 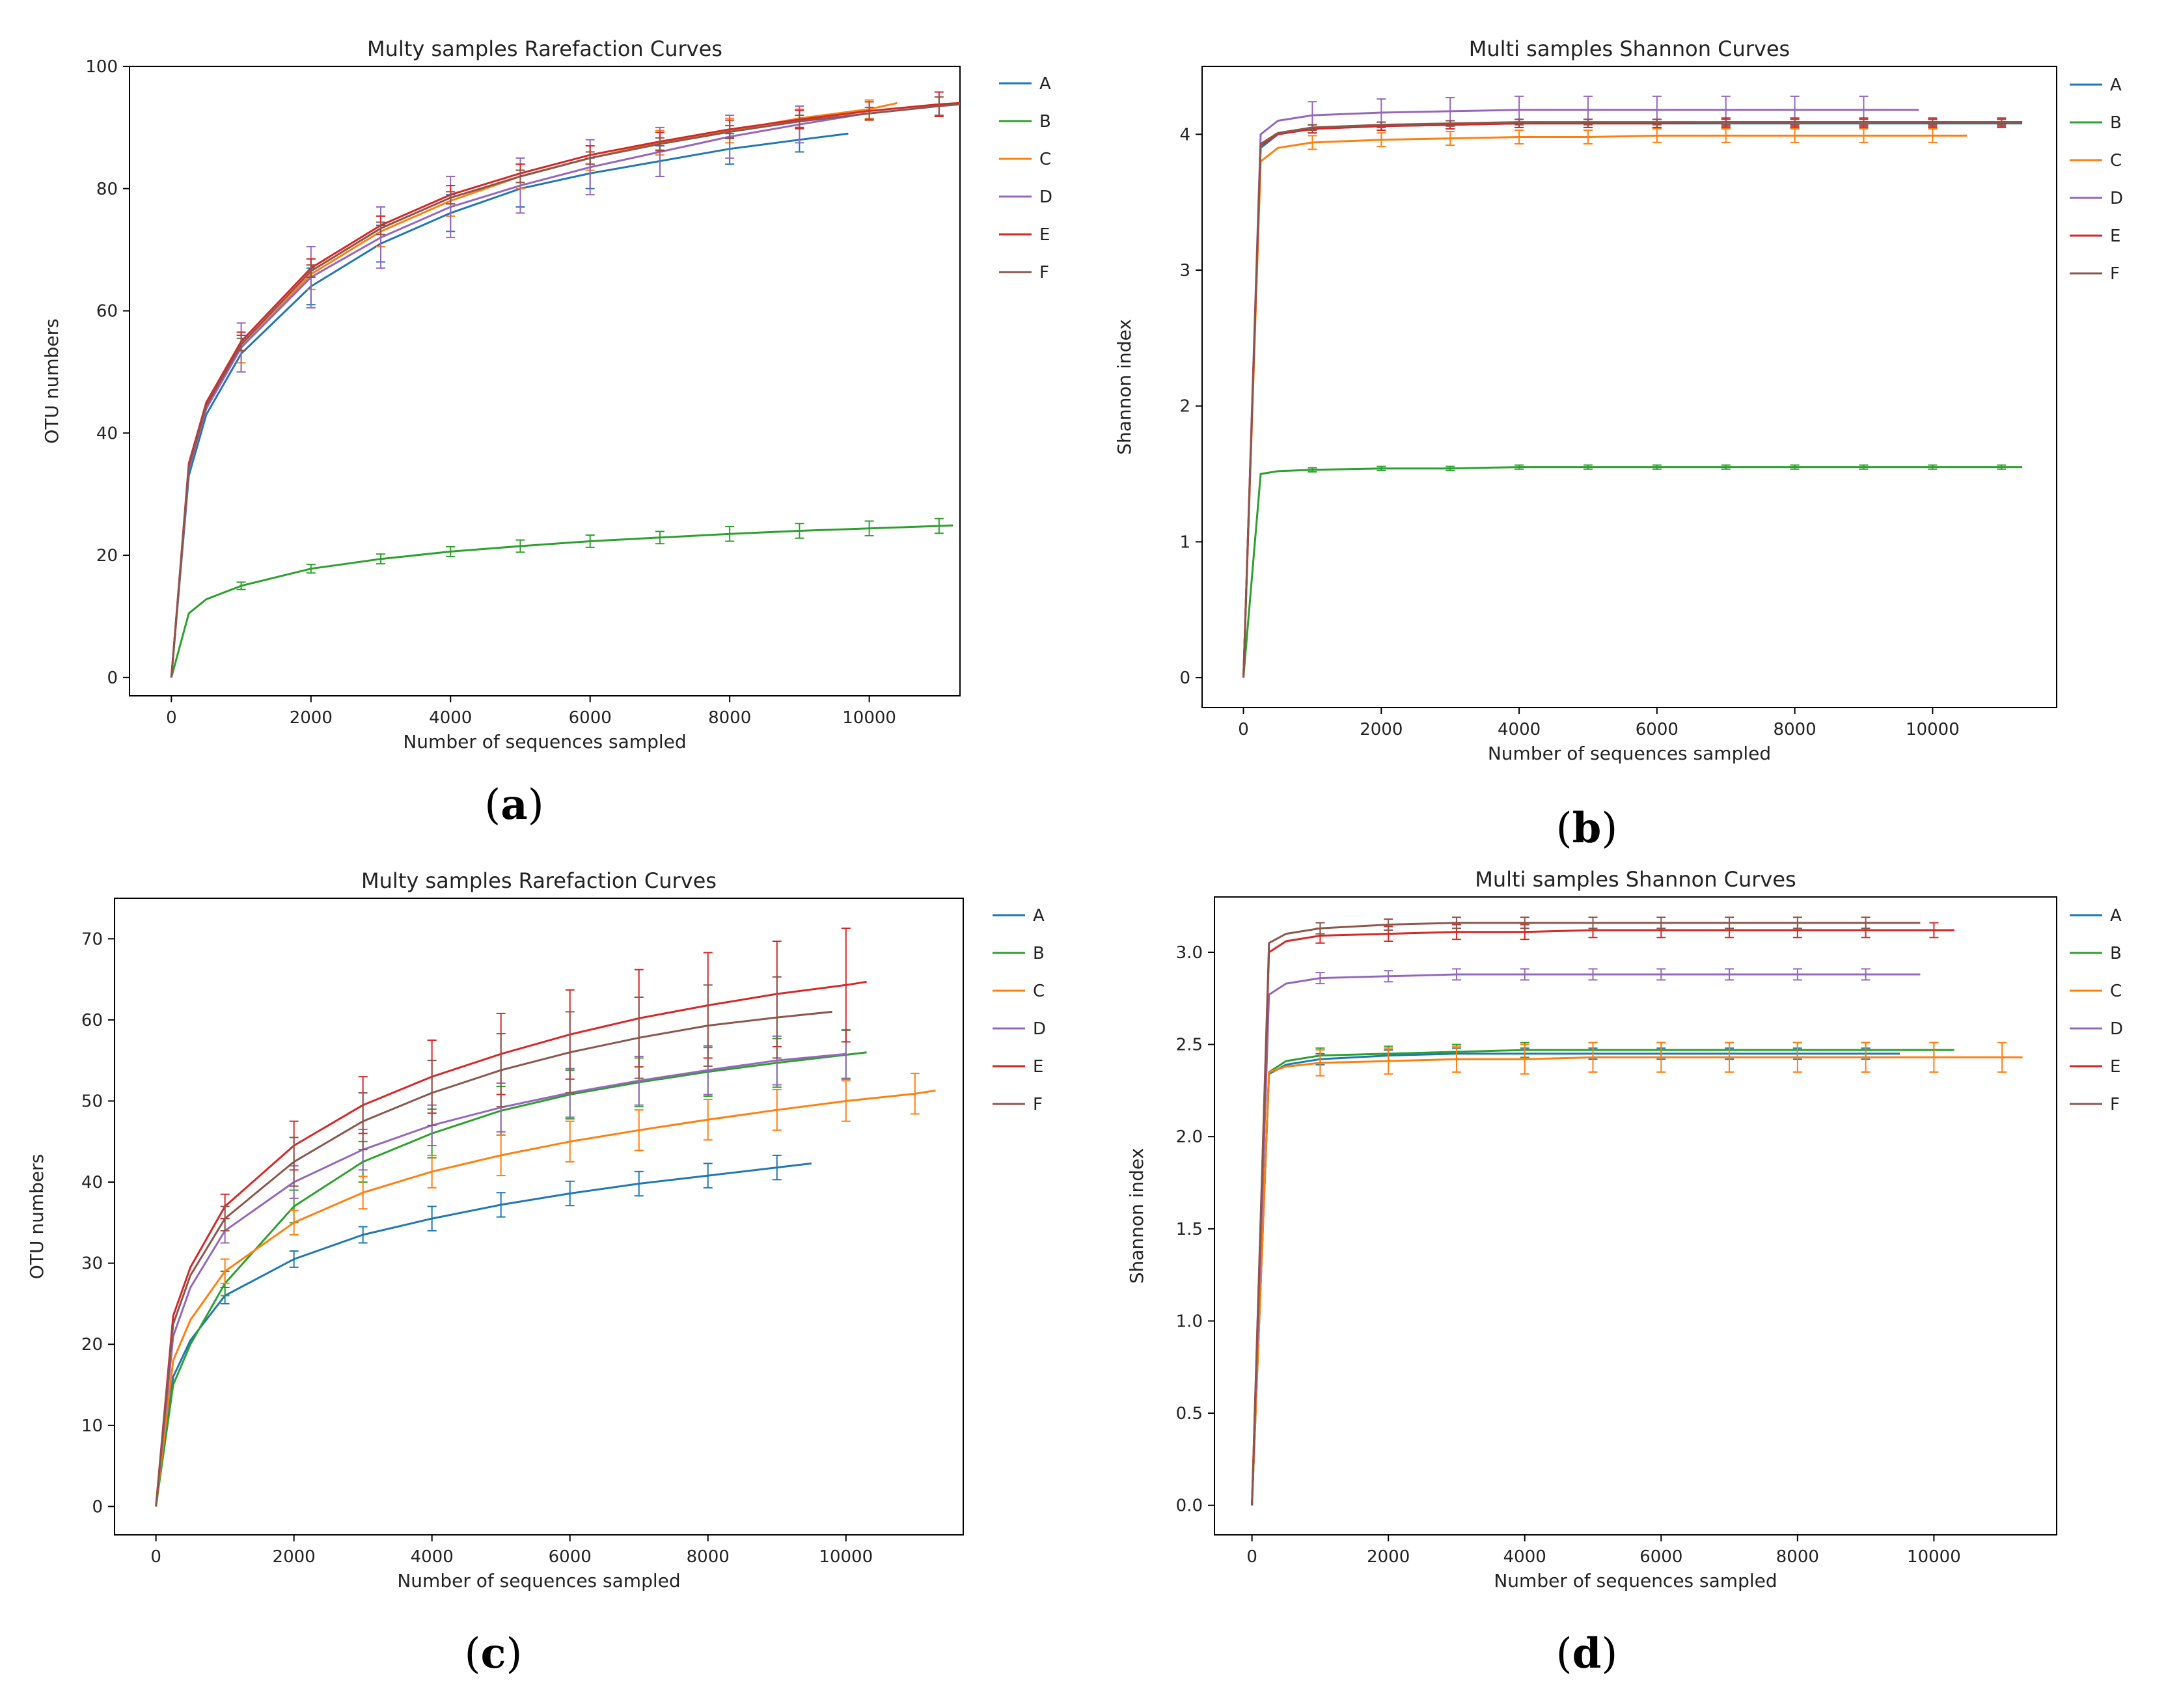 I want to click on y-tick-label: 2.5, so click(x=1189, y=1045).